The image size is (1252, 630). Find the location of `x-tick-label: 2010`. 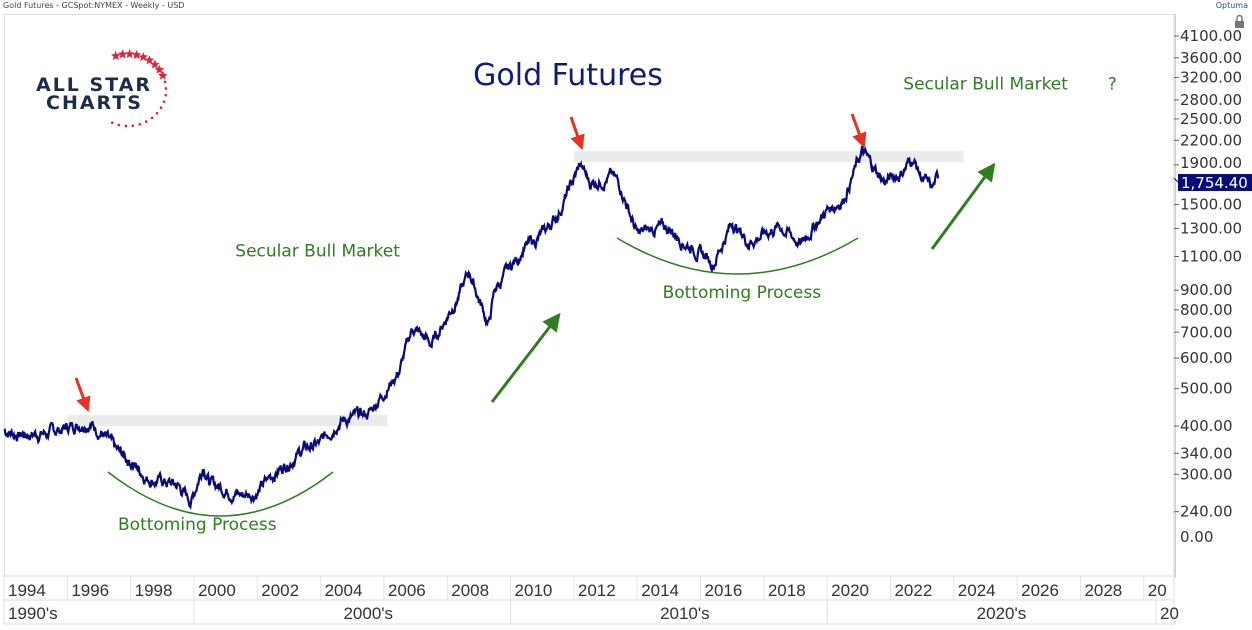

x-tick-label: 2010 is located at coordinates (534, 590).